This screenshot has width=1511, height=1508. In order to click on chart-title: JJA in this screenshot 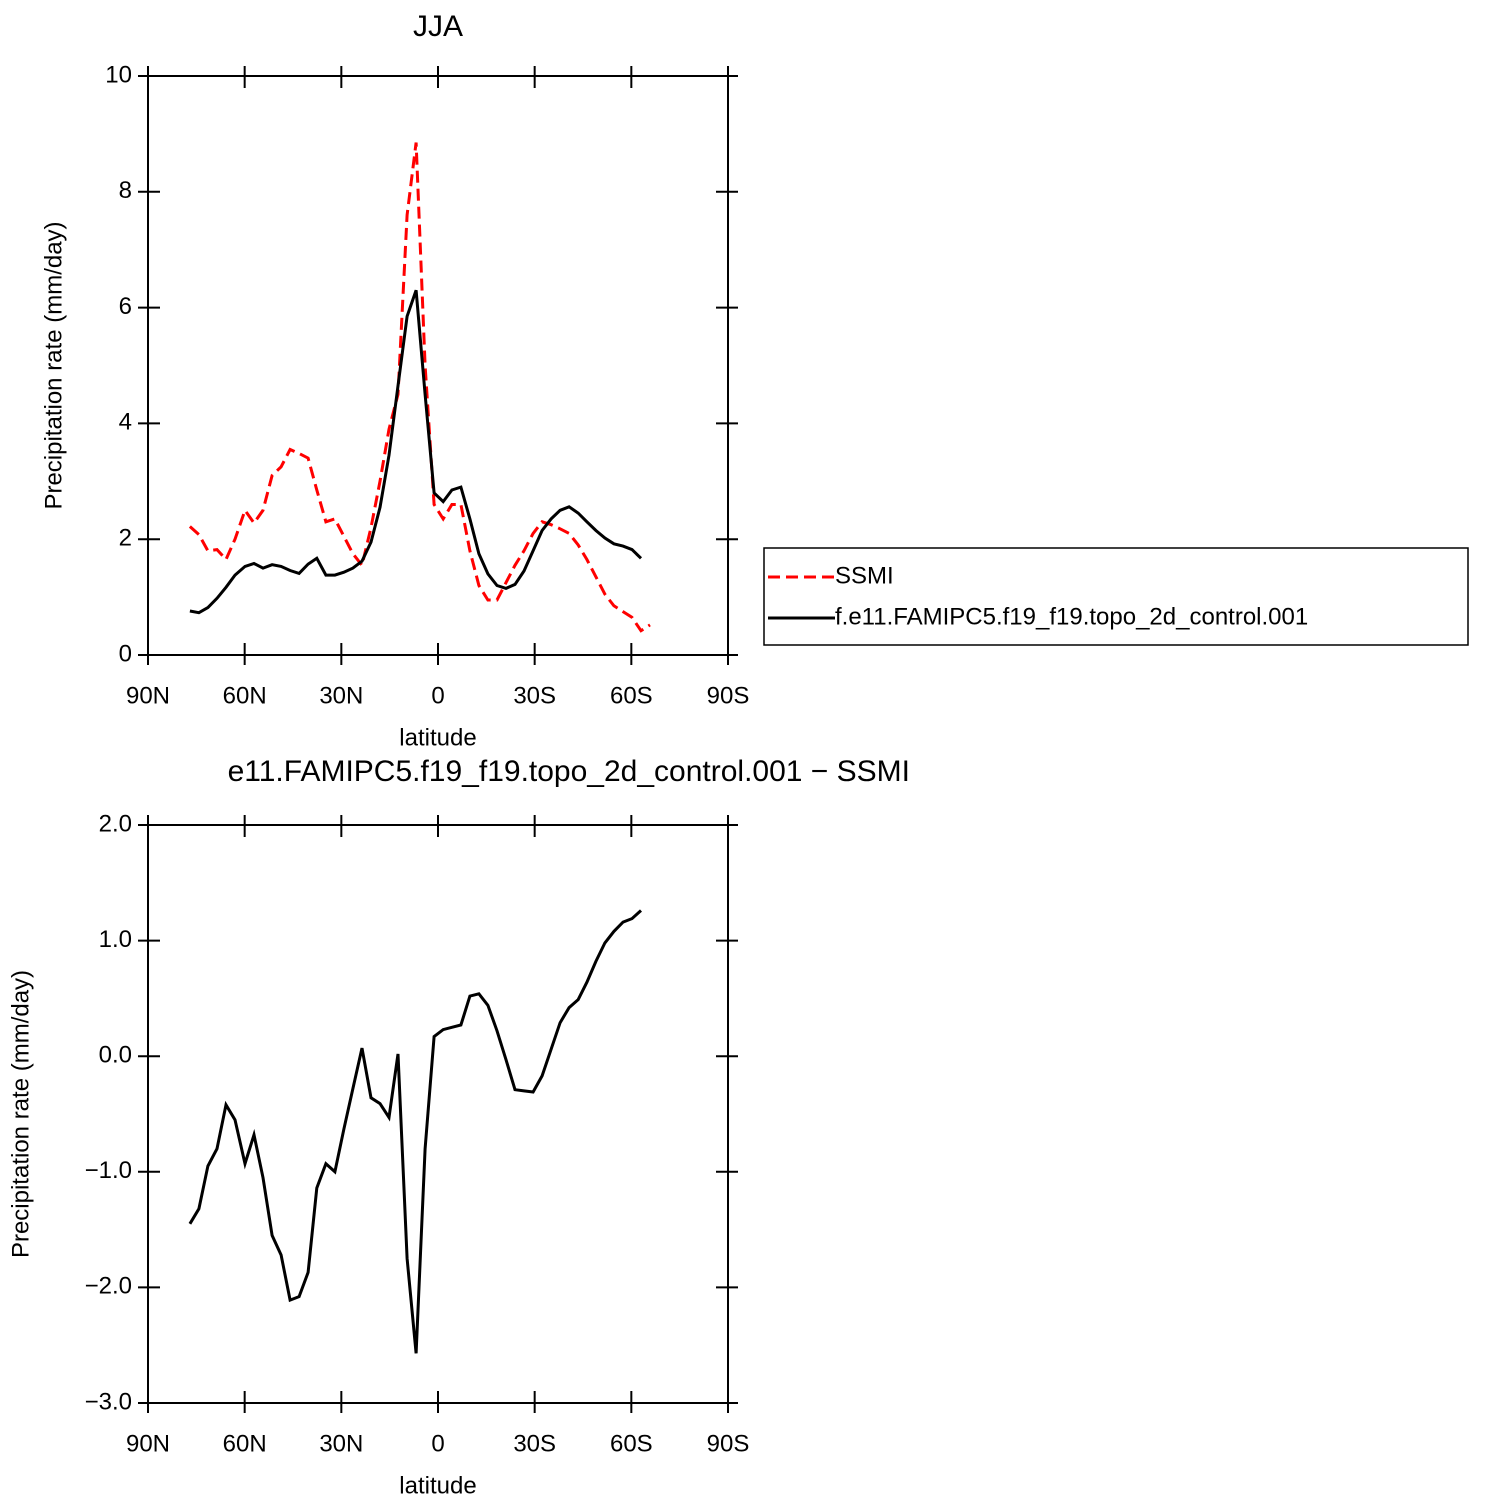, I will do `click(438, 26)`.